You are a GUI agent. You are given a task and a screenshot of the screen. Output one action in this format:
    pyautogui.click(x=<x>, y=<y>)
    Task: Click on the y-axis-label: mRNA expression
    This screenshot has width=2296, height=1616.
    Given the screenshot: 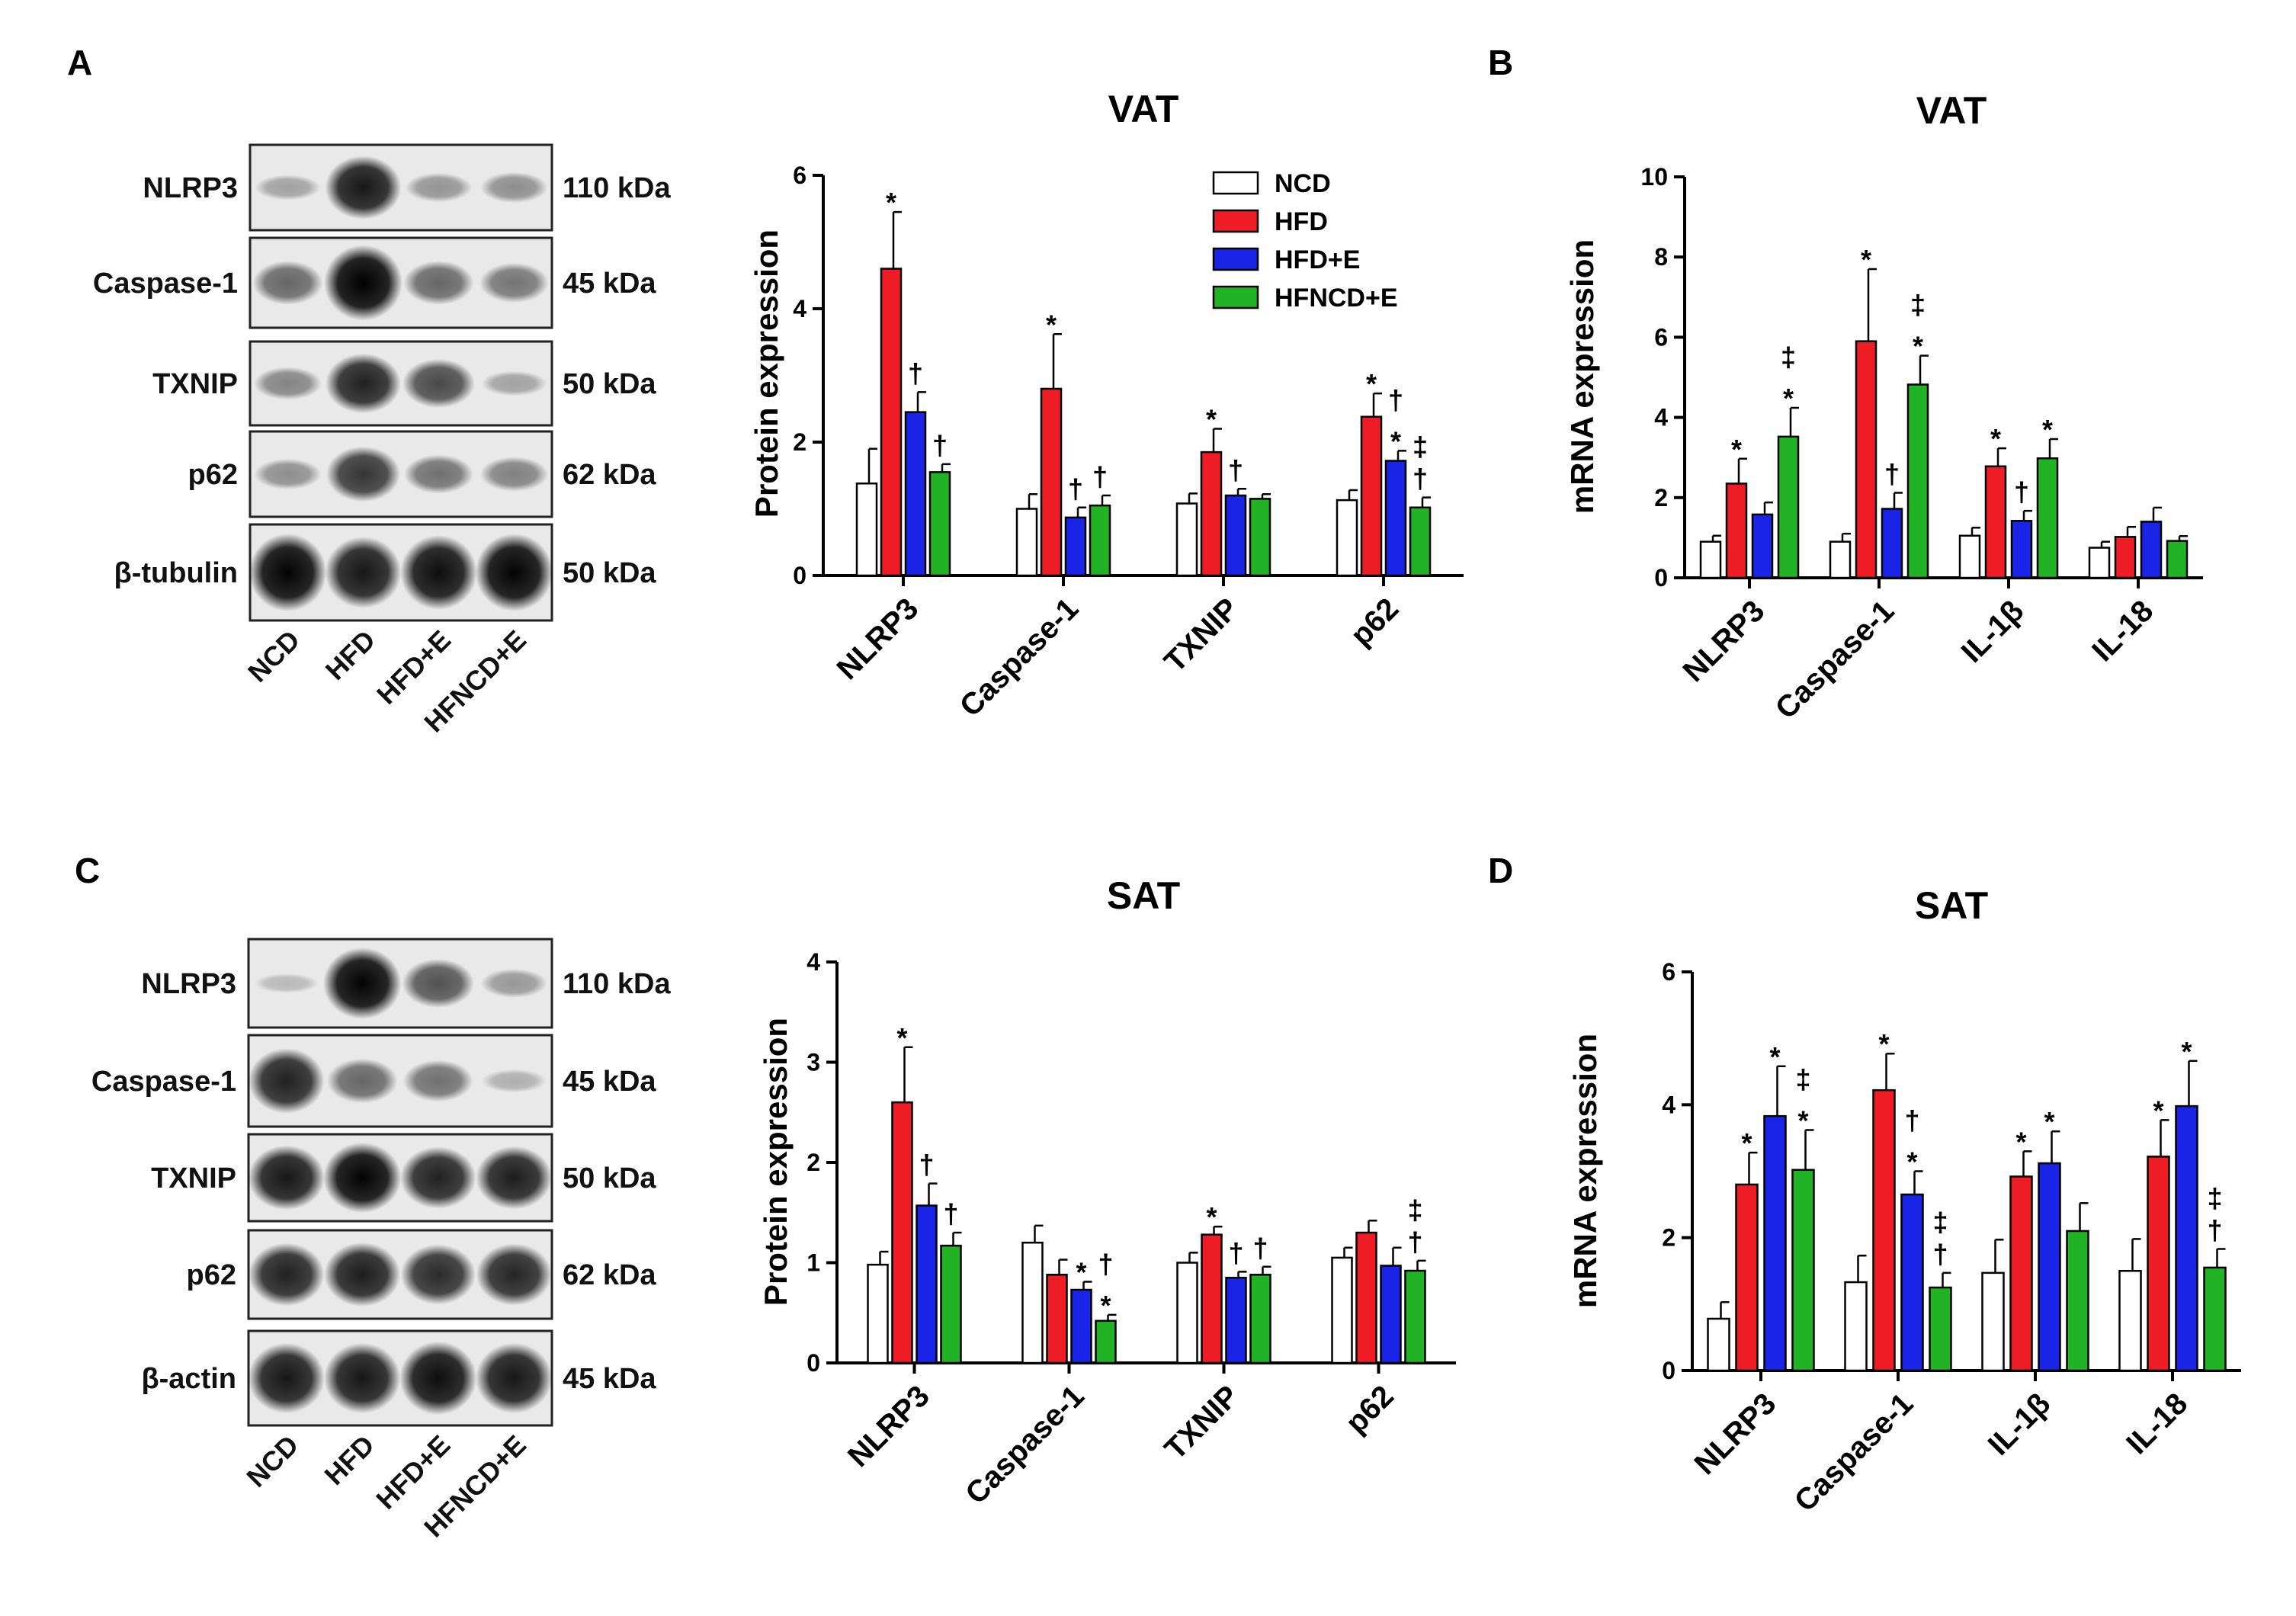 What is the action you would take?
    pyautogui.click(x=1585, y=1171)
    